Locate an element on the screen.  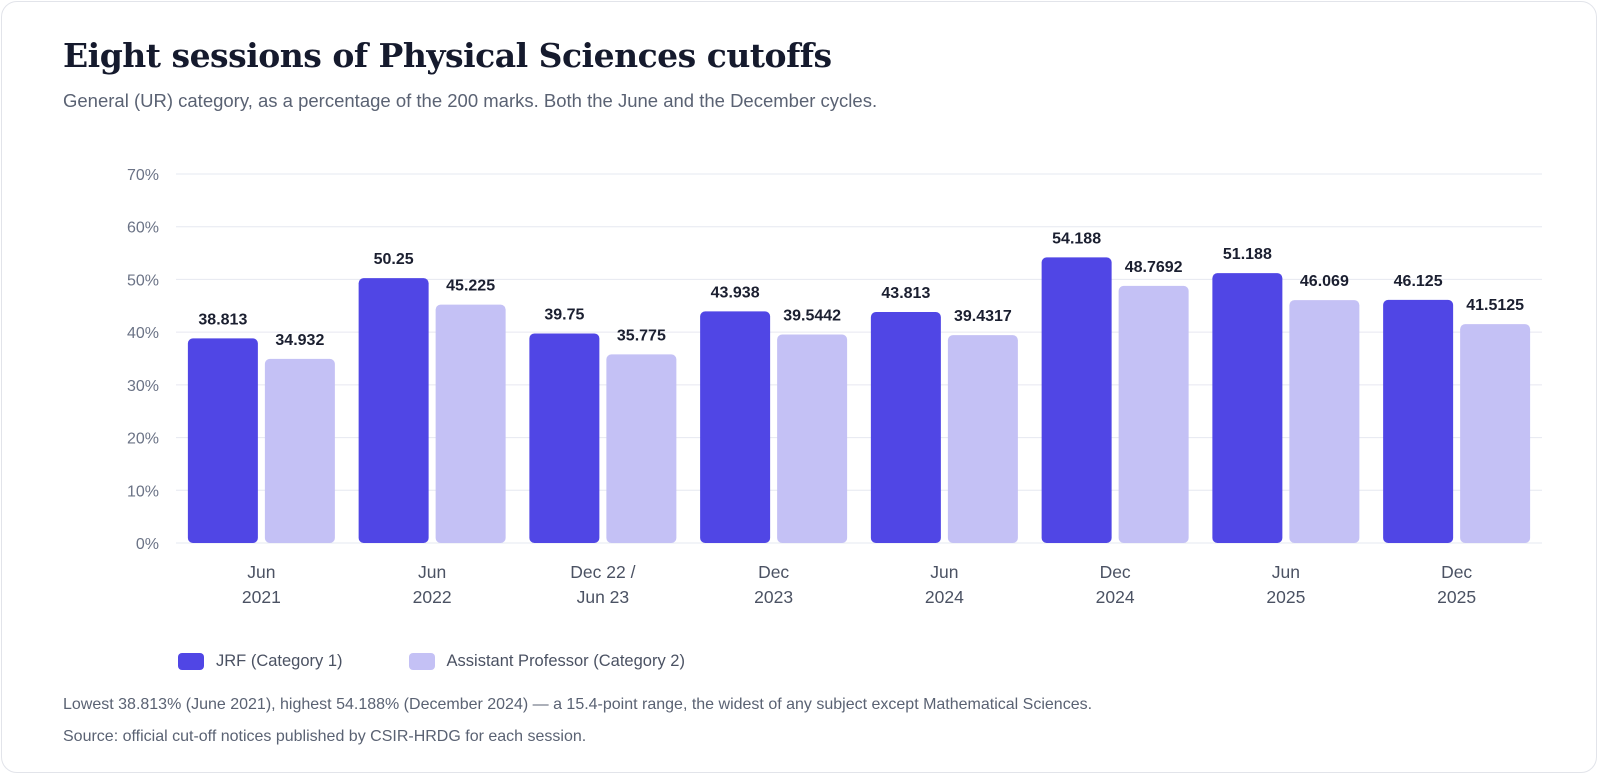
x-tick-label: 2021 is located at coordinates (261, 597).